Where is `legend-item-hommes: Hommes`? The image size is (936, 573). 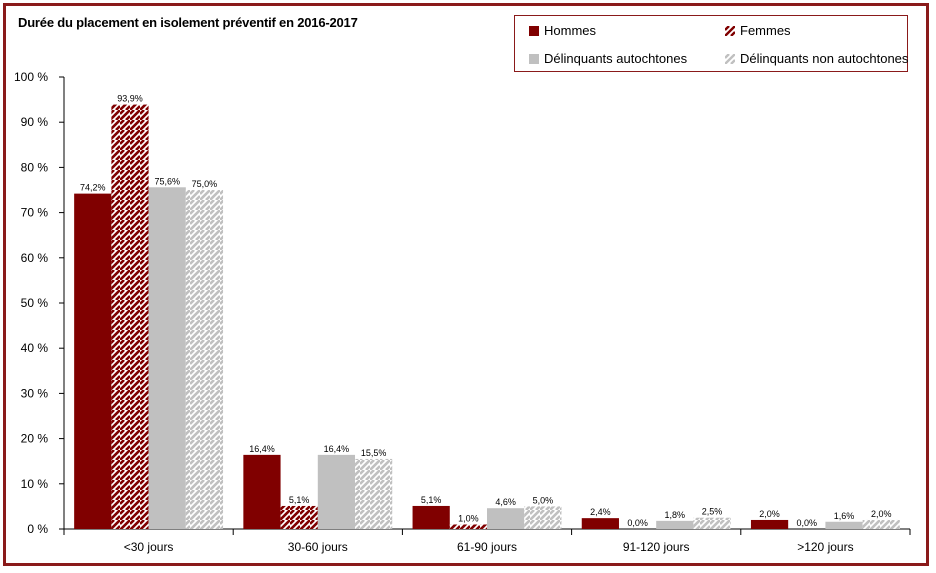 legend-item-hommes: Hommes is located at coordinates (562, 30).